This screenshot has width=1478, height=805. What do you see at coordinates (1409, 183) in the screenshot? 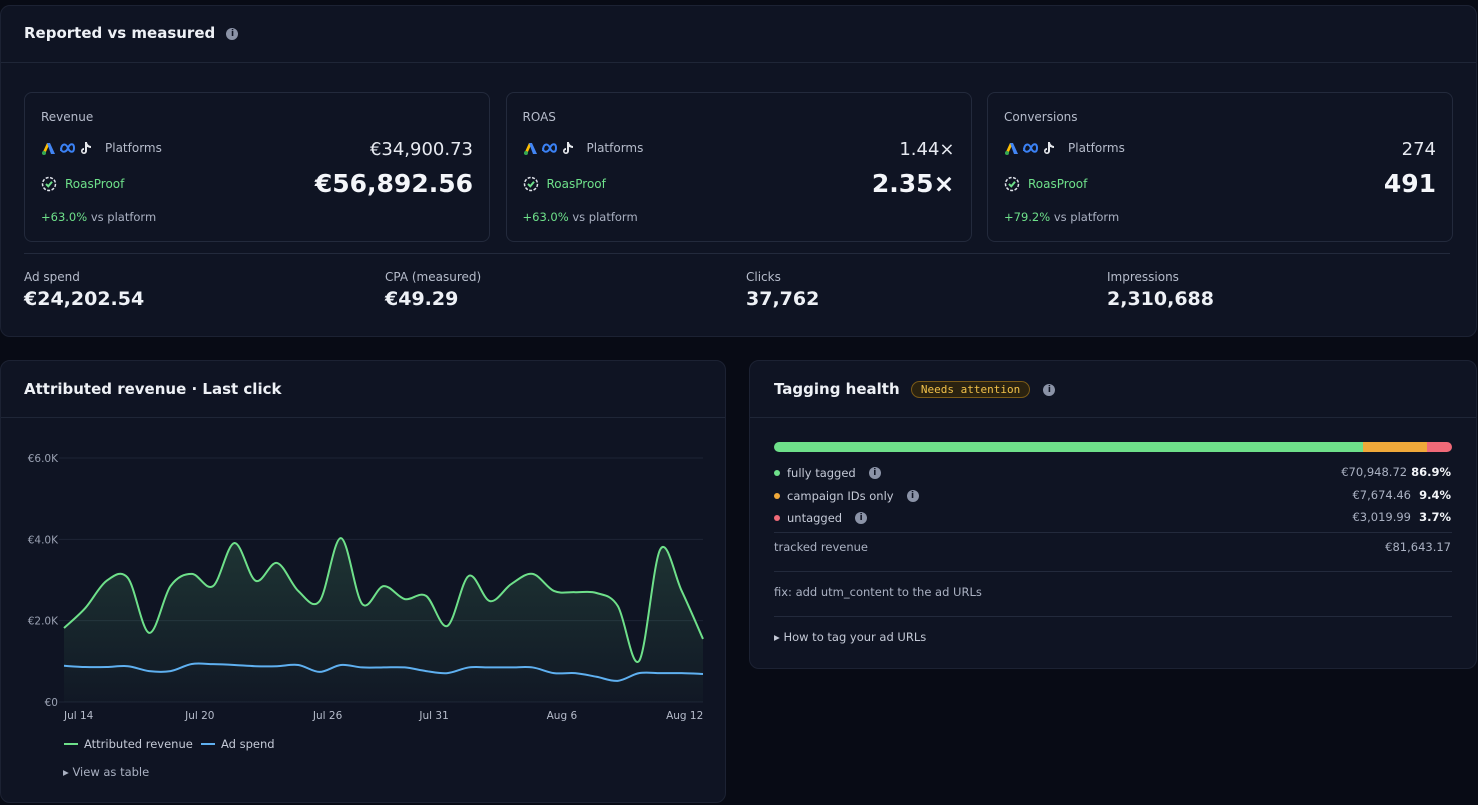
I see `measured-value: 491` at bounding box center [1409, 183].